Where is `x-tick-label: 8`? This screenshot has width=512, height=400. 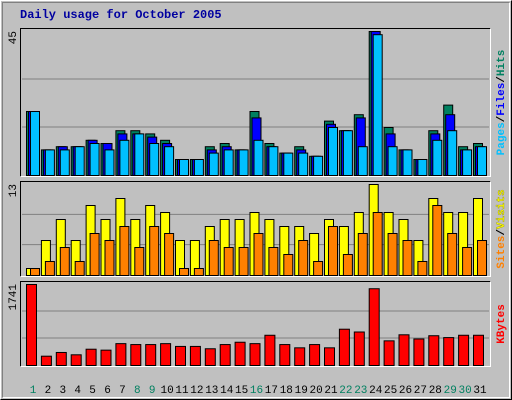
x-tick-label: 8 is located at coordinates (137, 391).